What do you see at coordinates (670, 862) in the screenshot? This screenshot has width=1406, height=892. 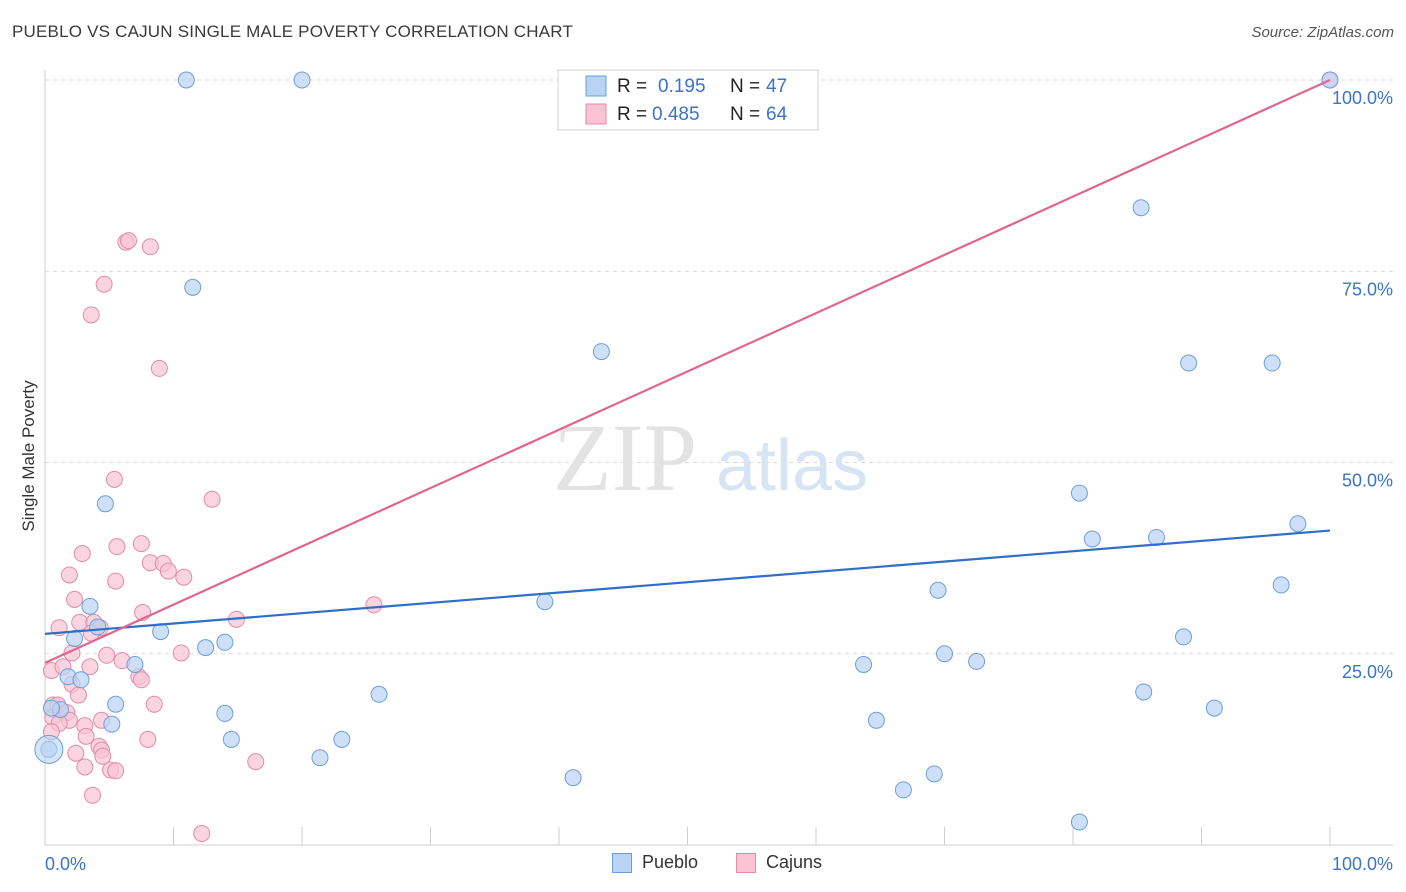 I see `legend-label-pueblo: Pueblo` at bounding box center [670, 862].